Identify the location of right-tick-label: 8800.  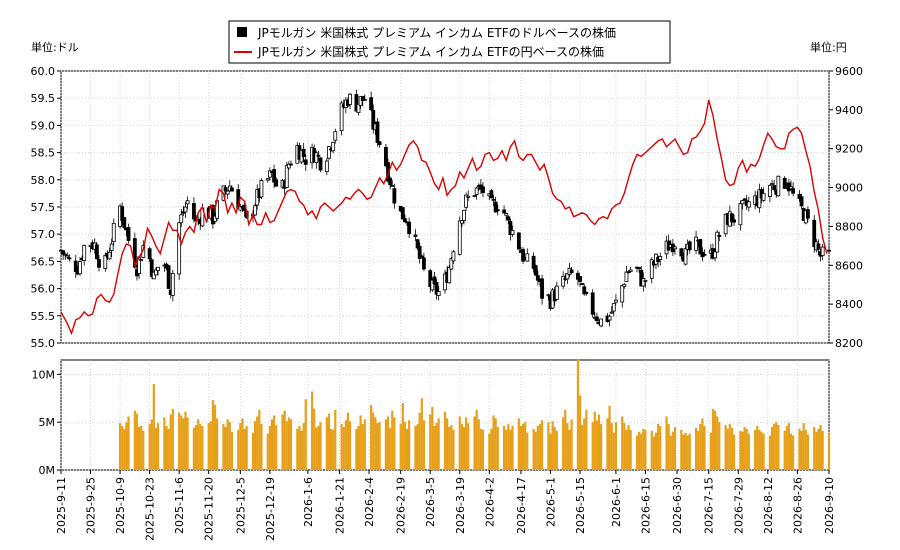
(849, 226).